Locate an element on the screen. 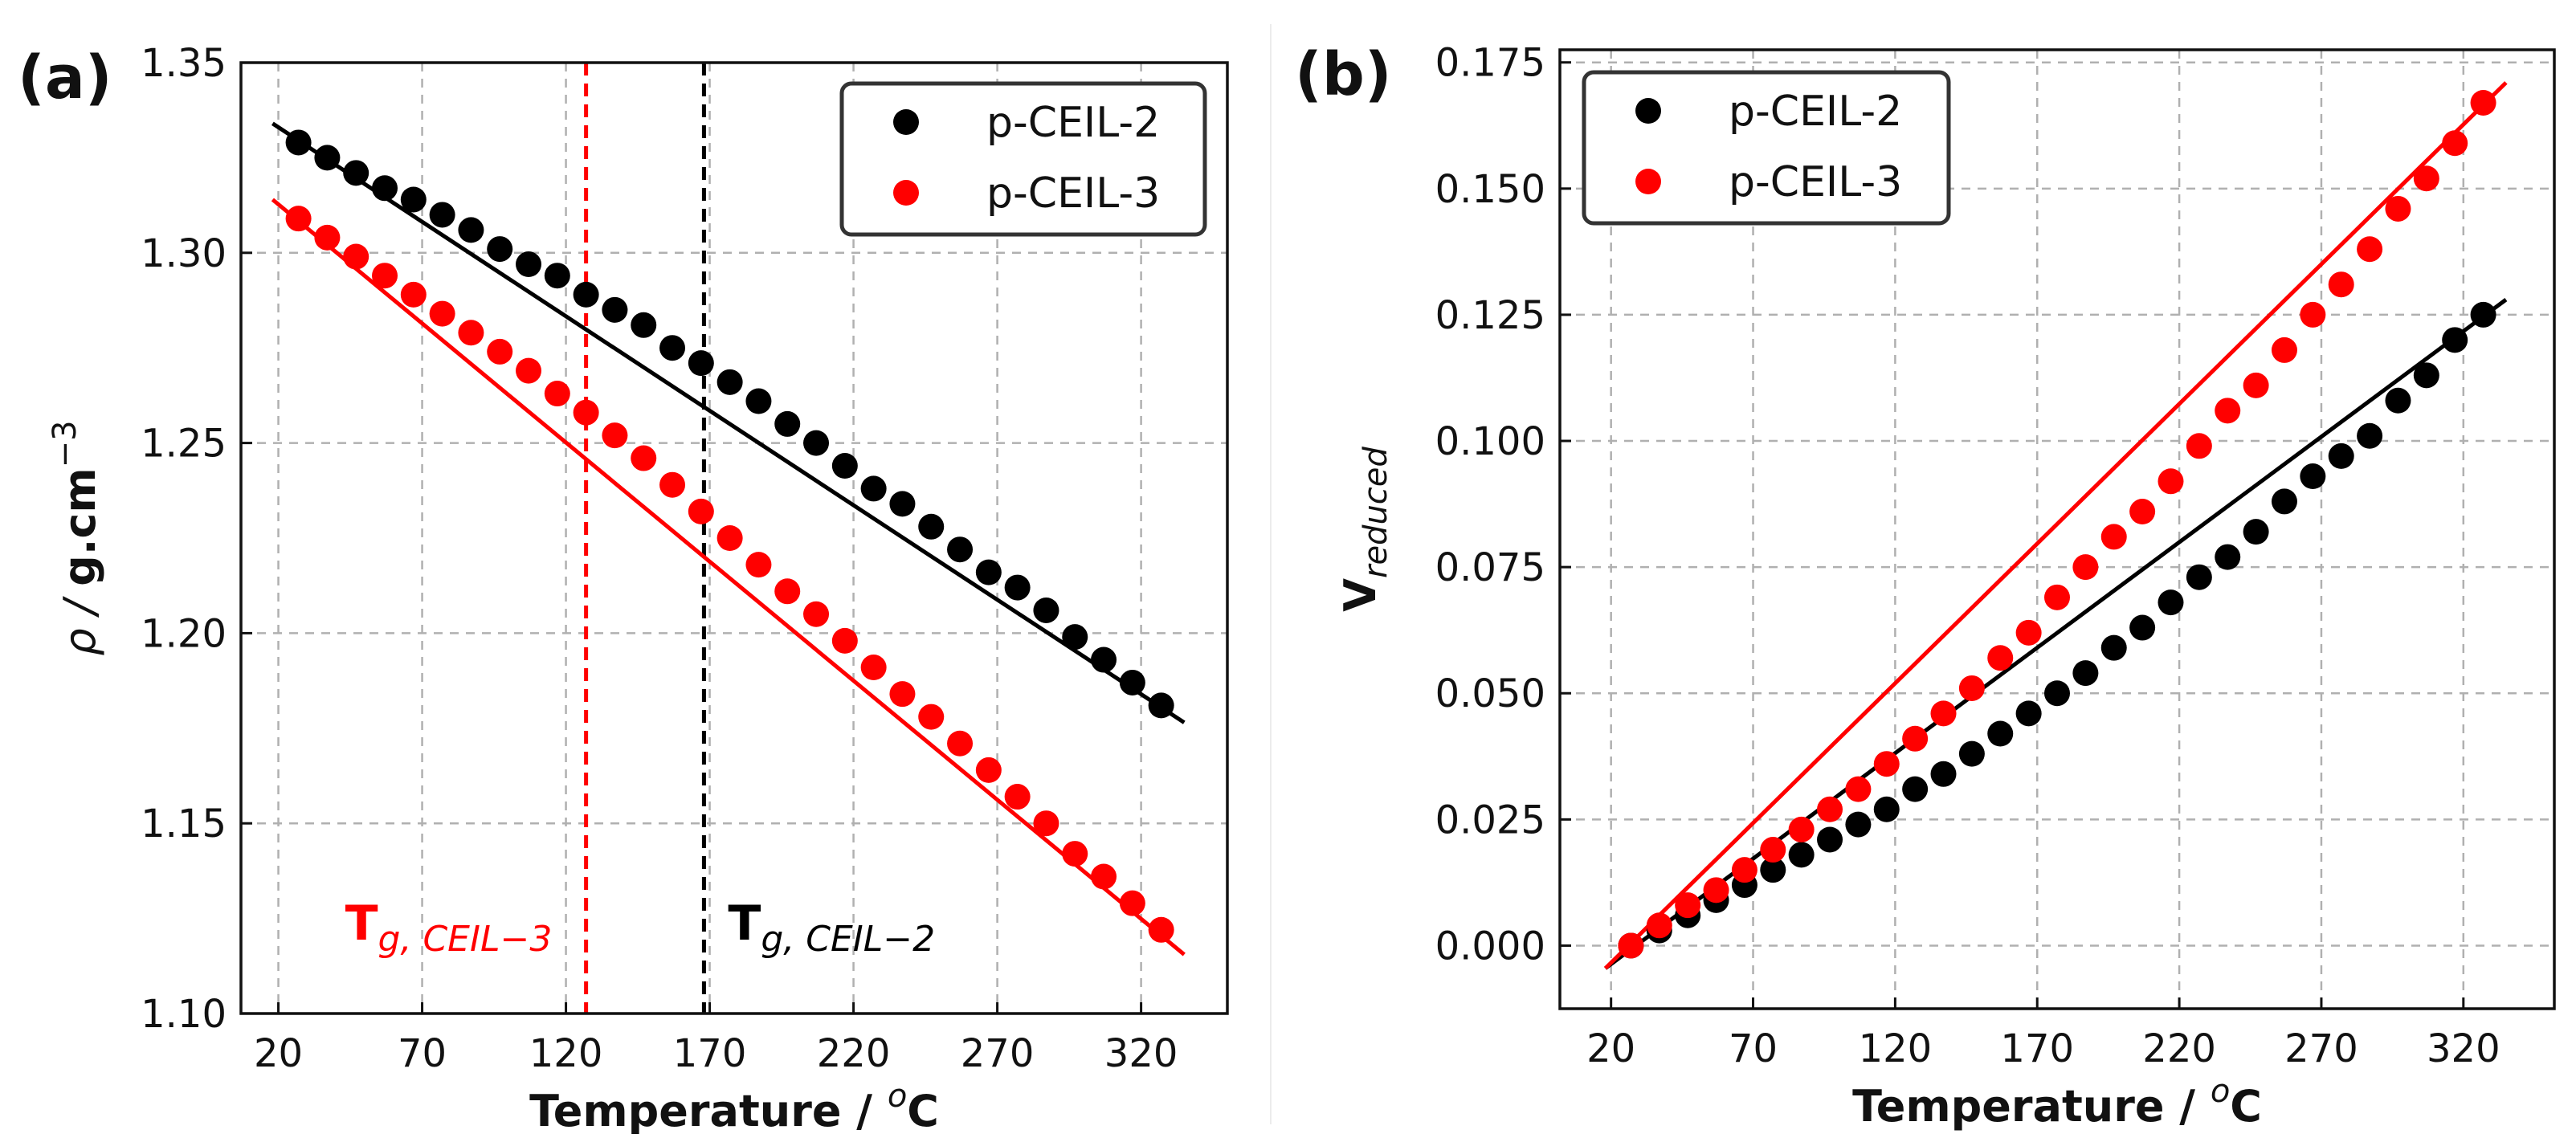 The image size is (2576, 1138). chart-b-ylabel: Vreduced is located at coordinates (1364, 529).